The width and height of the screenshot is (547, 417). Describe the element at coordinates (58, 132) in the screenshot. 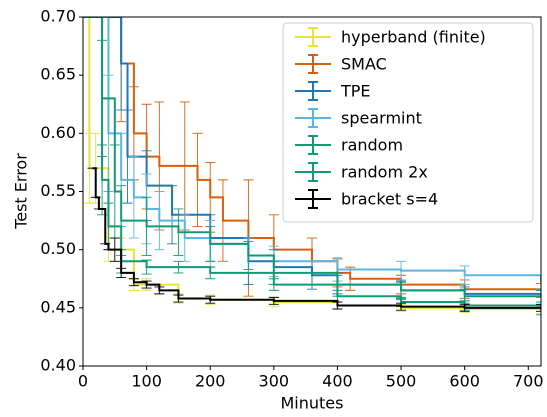

I see `y-tick-label: 0.60` at that location.